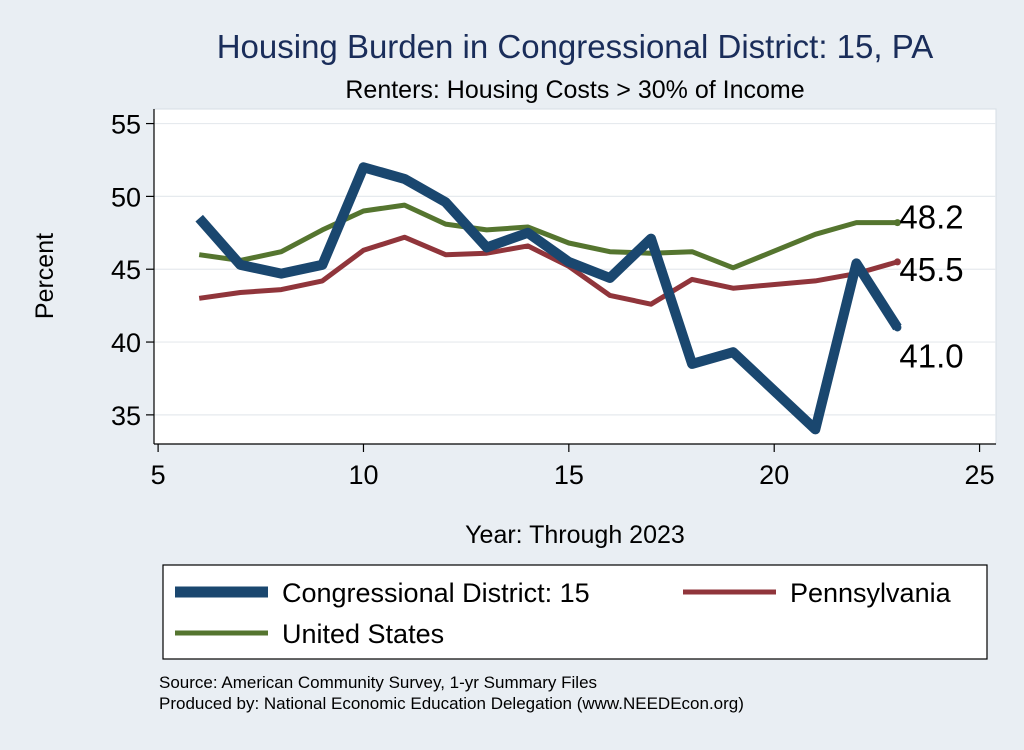 The width and height of the screenshot is (1024, 750). I want to click on chart-subtitle: Renters: Housing Costs > 30% of Income, so click(574, 90).